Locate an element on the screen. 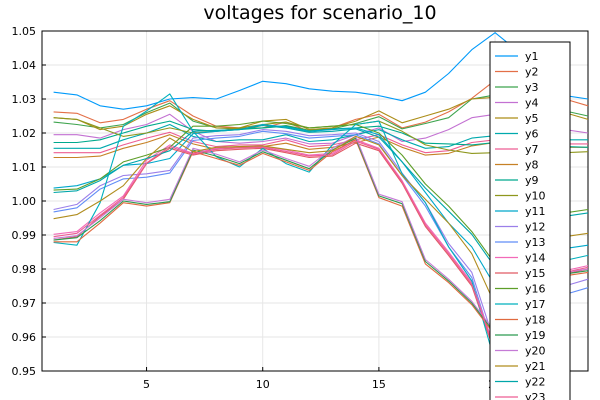 The height and width of the screenshot is (400, 600). legend-label-y1: y1 is located at coordinates (532, 56).